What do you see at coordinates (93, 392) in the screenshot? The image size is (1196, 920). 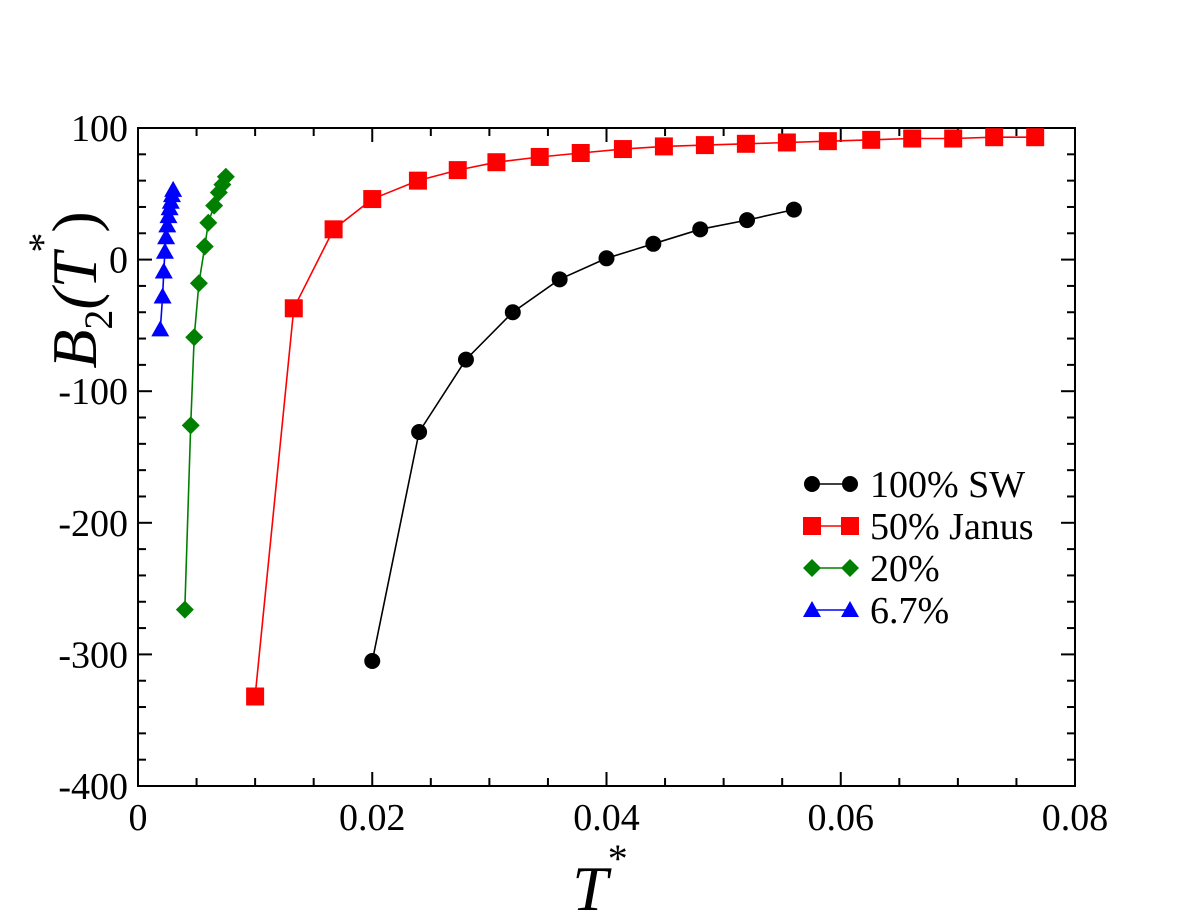 I see `y-tick-label: -100` at bounding box center [93, 392].